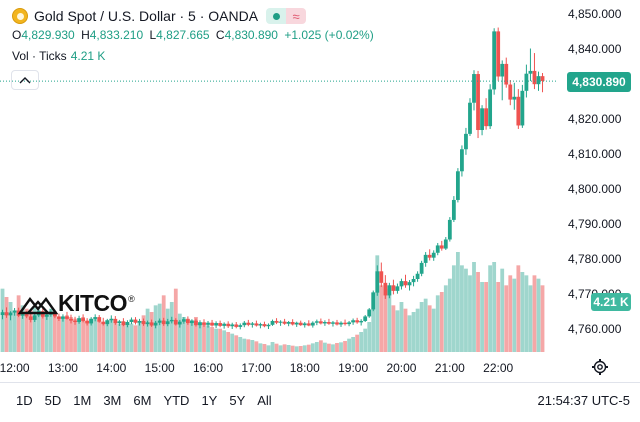  Describe the element at coordinates (595, 189) in the screenshot. I see `price-tick-label: 4,800.000` at that location.